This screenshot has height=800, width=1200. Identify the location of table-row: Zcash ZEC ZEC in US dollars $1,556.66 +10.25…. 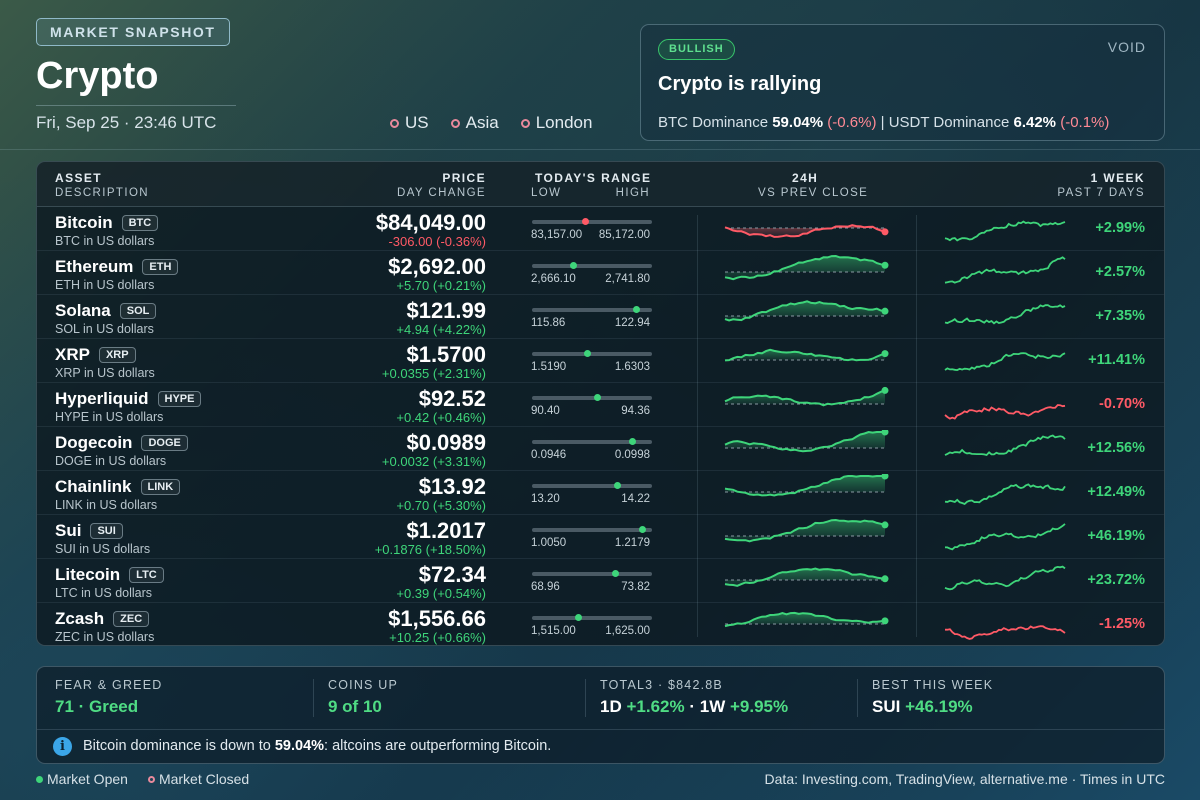
(600, 624).